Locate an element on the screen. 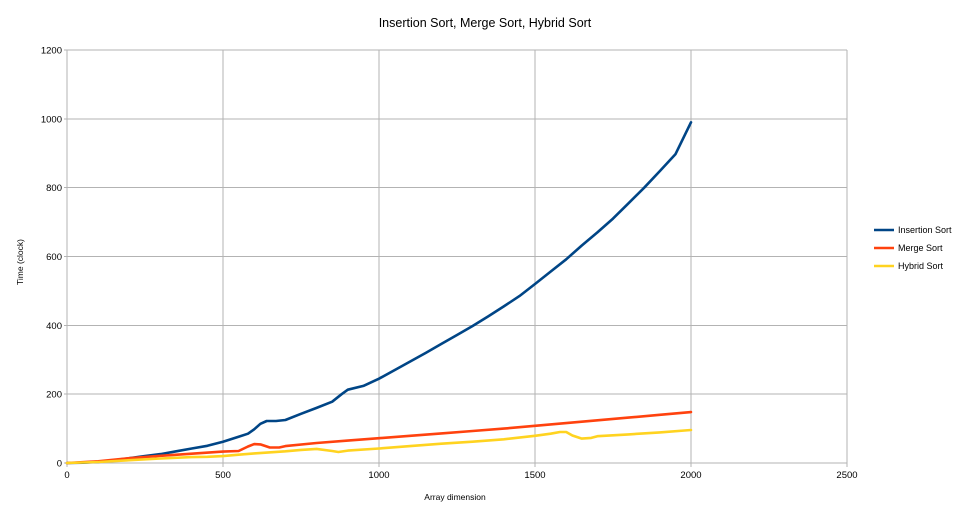 The width and height of the screenshot is (970, 515). y-tick-label: 600 is located at coordinates (54, 257).